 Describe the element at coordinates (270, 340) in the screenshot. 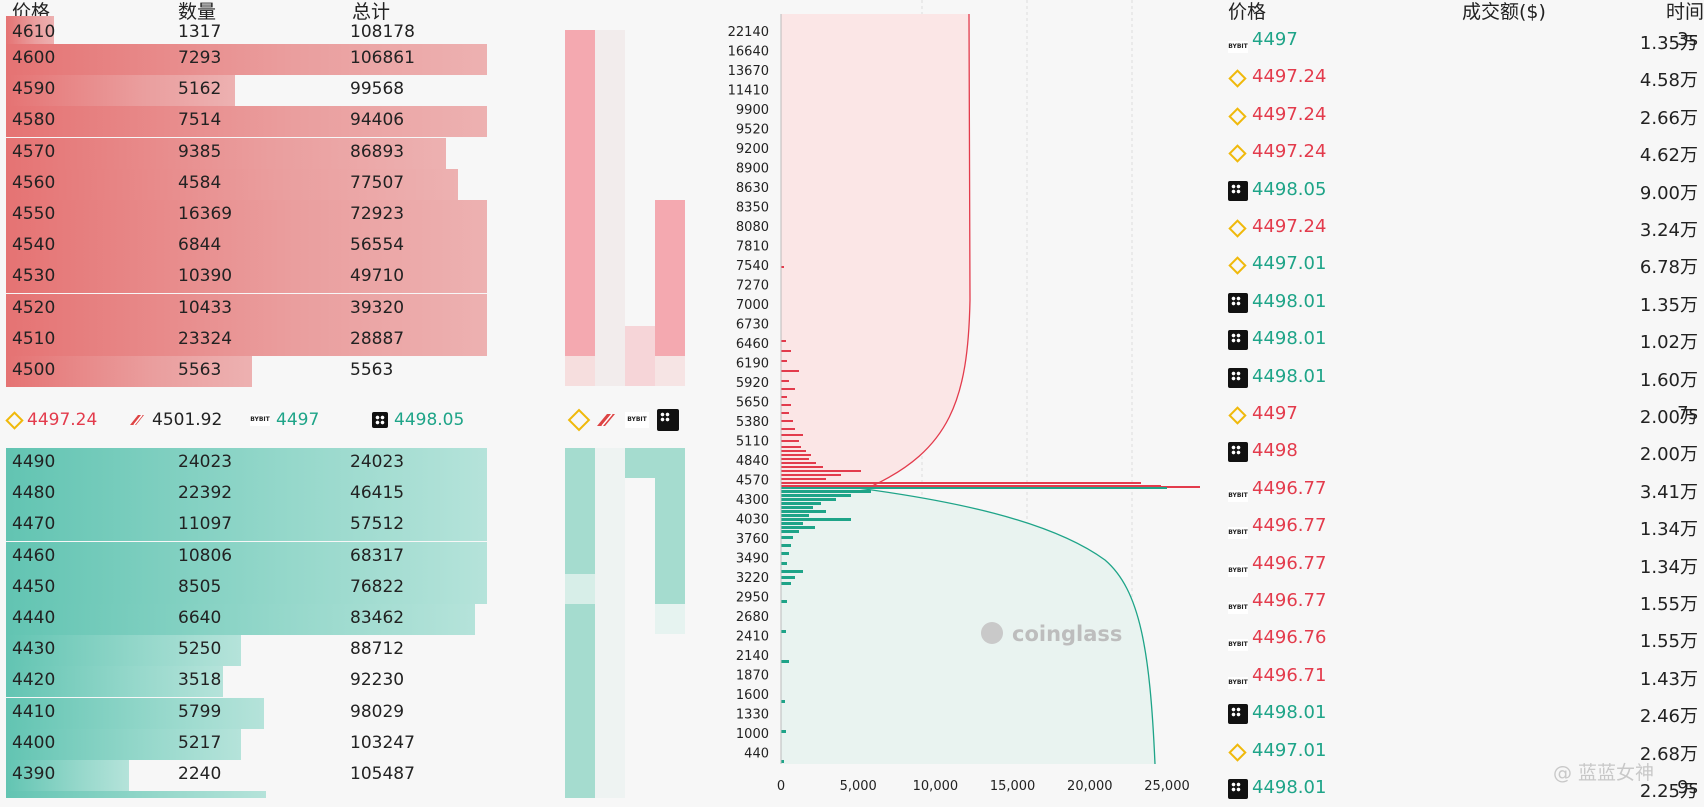

I see `ask-row: 4510 23324 28887` at that location.